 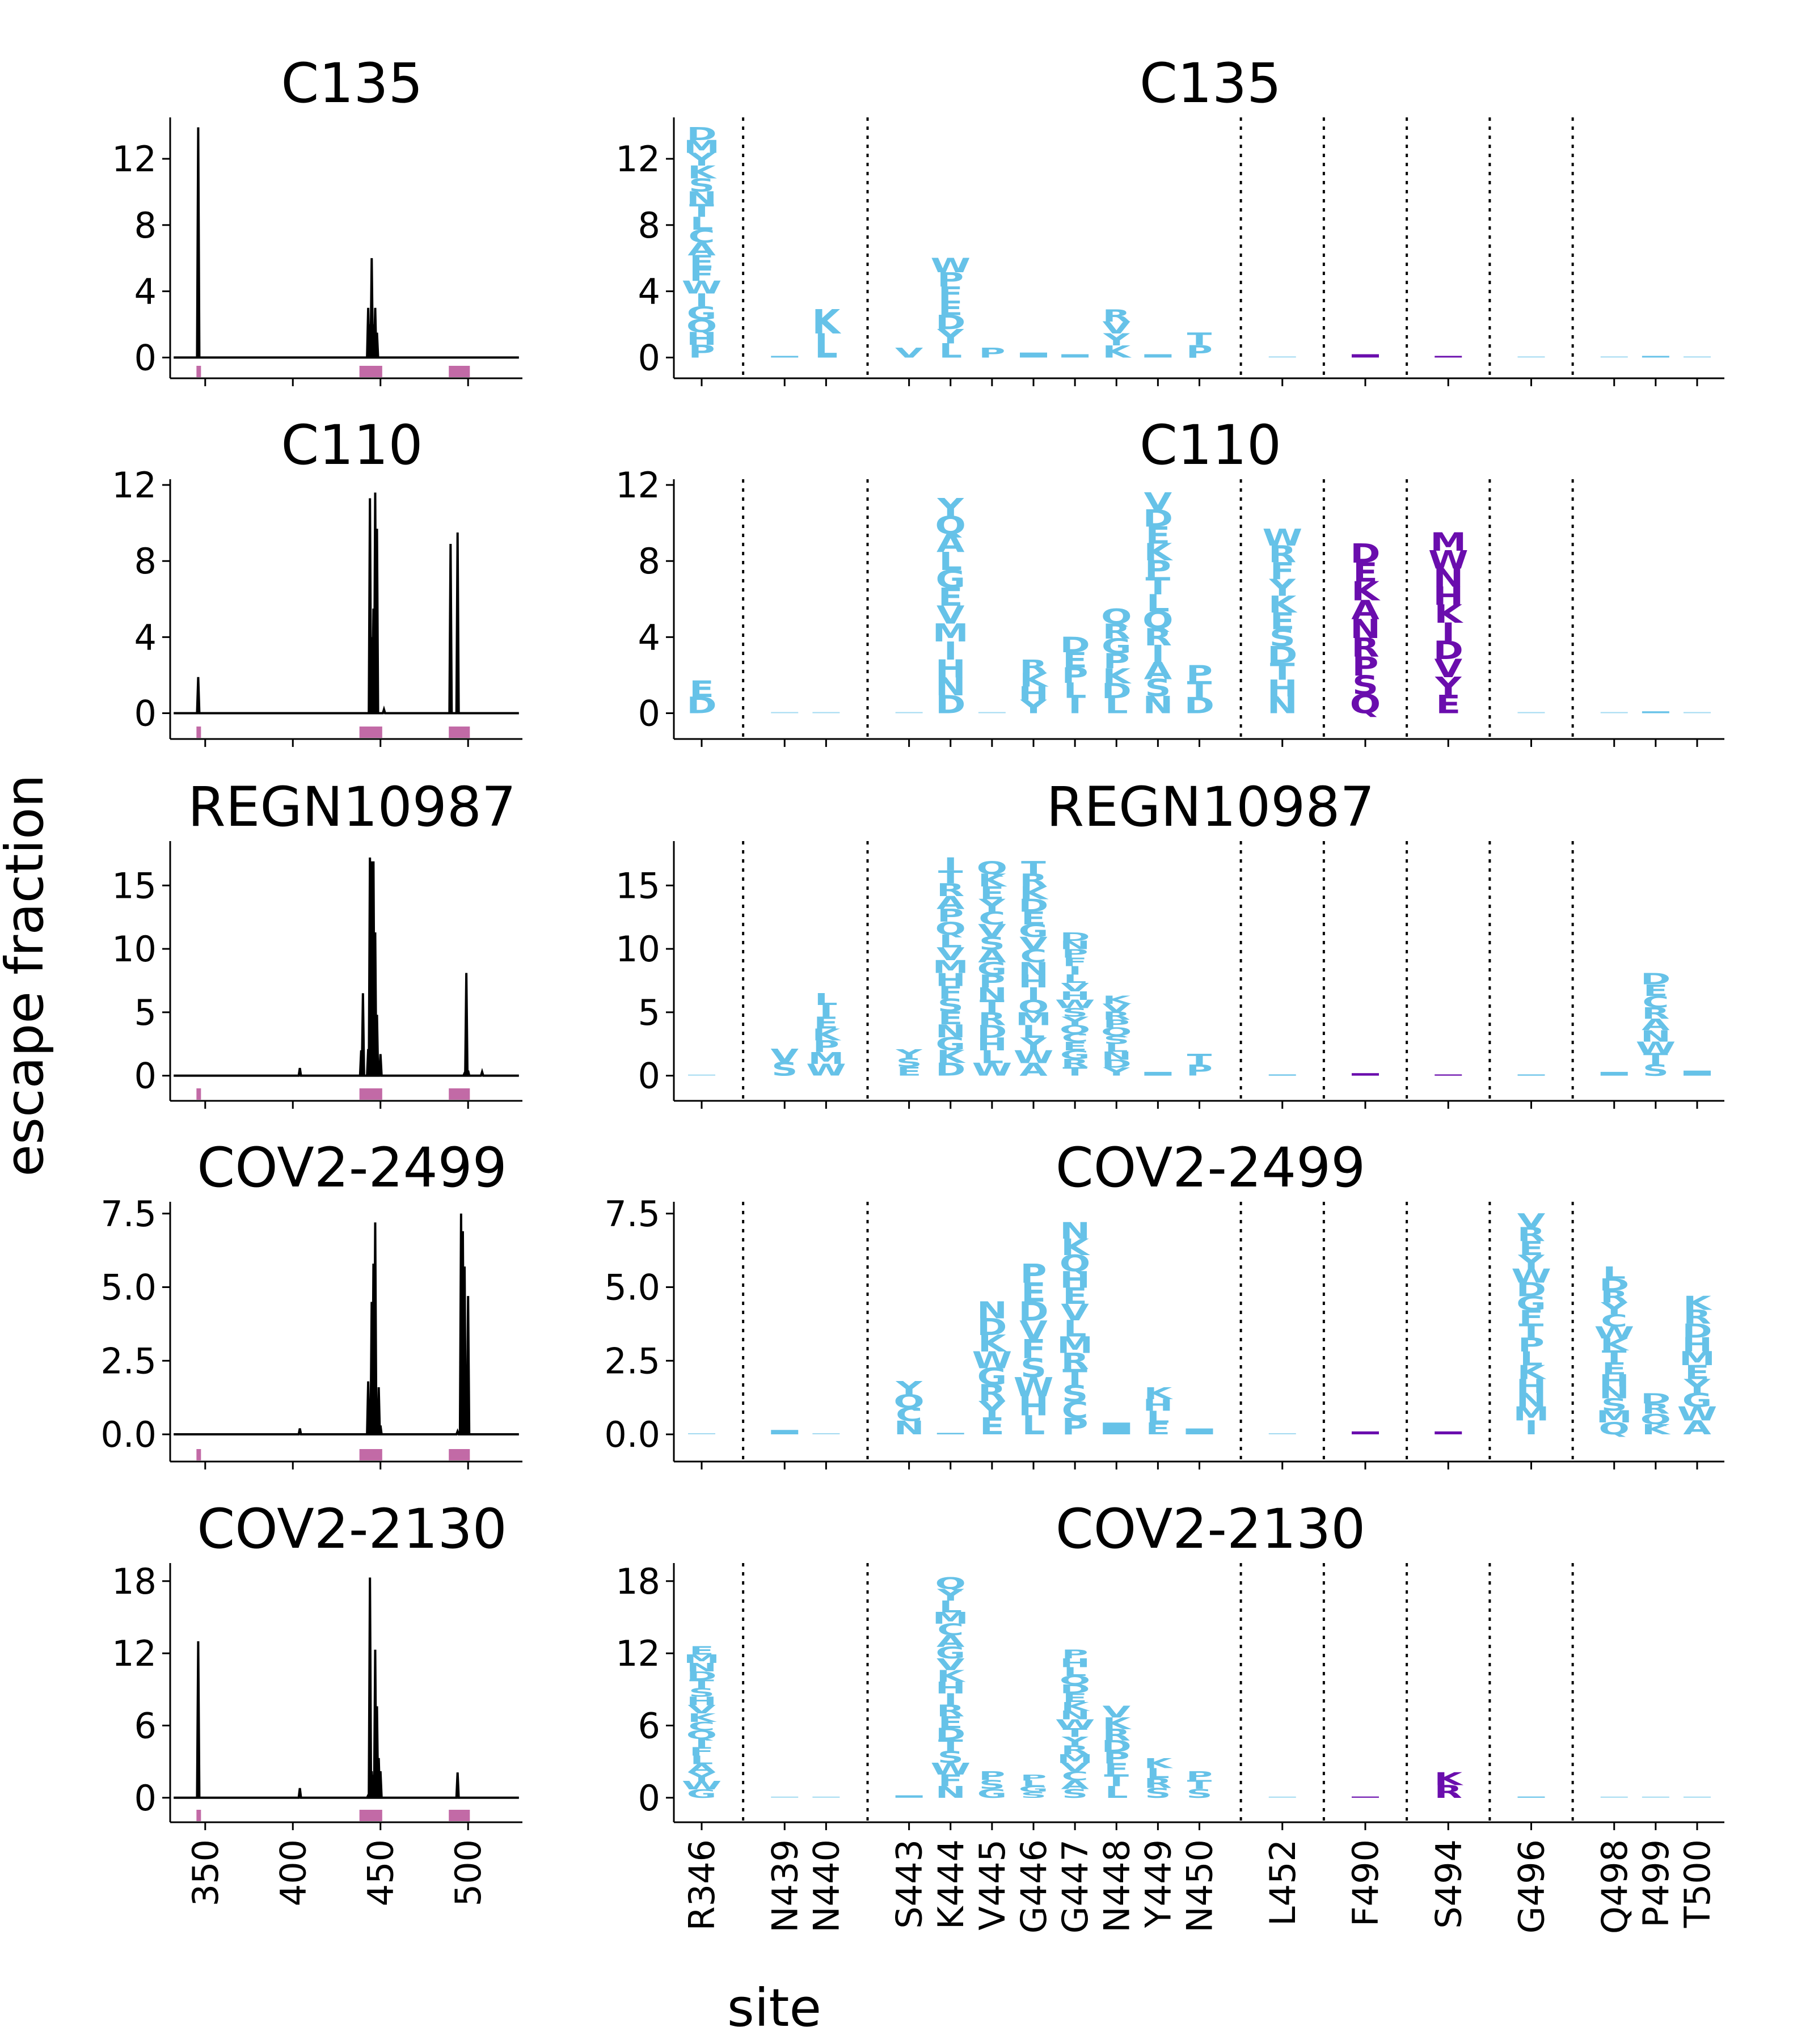 I want to click on logo-stack: KR, so click(x=1448, y=1785).